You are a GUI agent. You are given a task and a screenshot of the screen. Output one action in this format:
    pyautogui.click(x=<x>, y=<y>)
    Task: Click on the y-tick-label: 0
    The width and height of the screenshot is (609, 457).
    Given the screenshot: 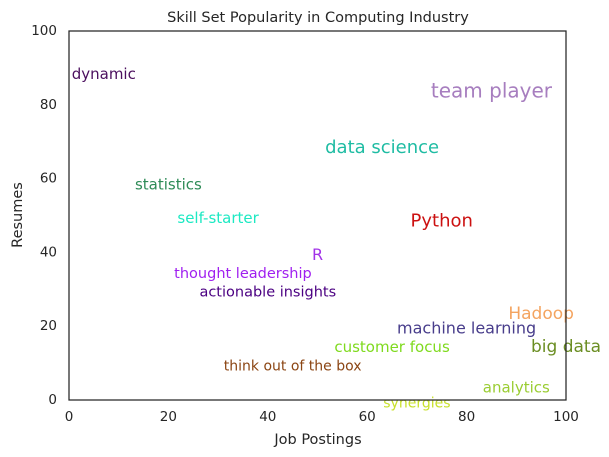 What is the action you would take?
    pyautogui.click(x=52, y=400)
    